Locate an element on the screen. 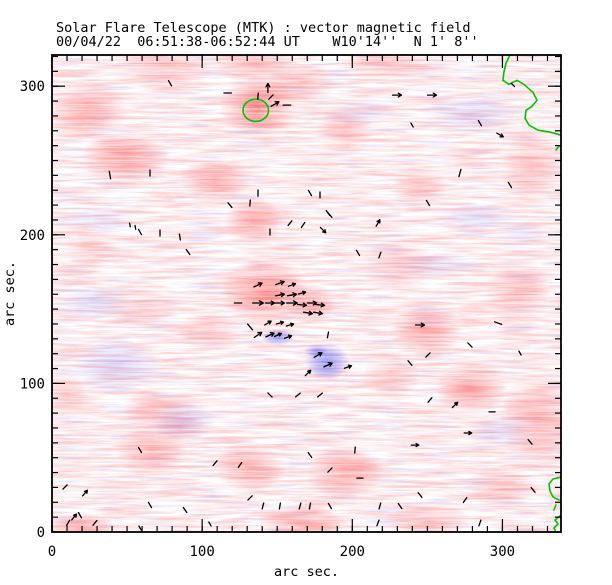  x-tick-label: 100 is located at coordinates (201, 552).